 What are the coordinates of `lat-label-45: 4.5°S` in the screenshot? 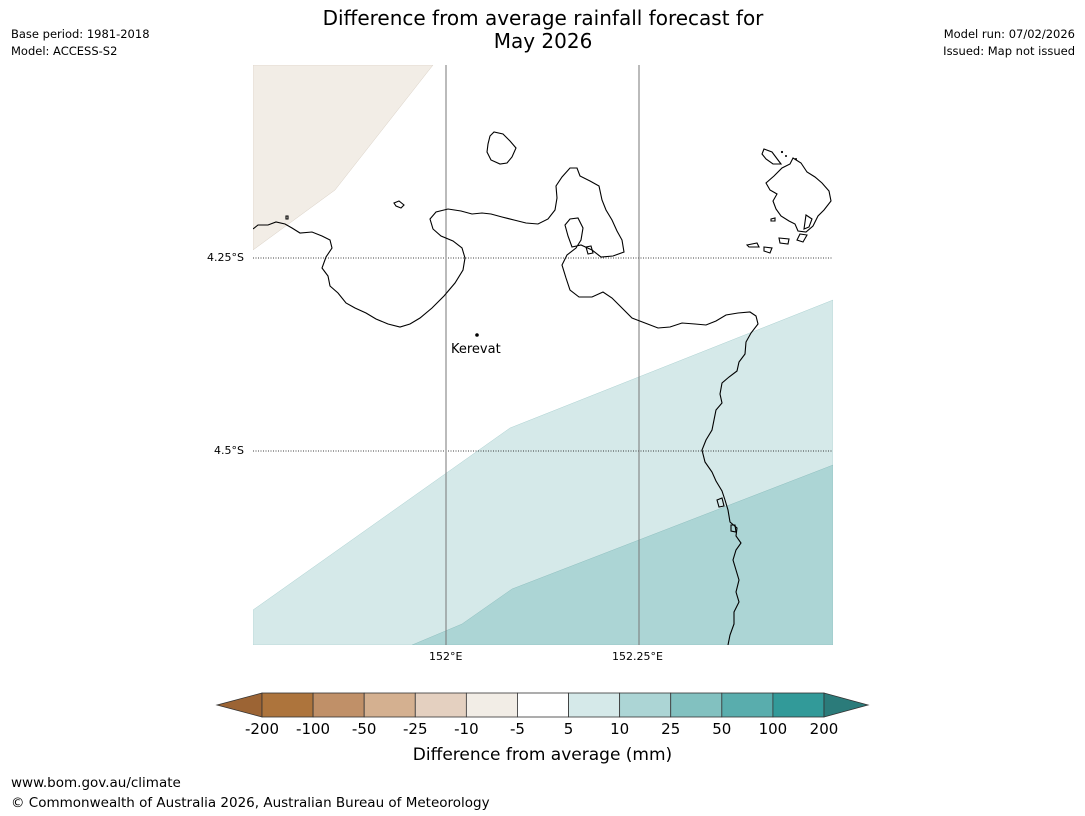 It's located at (229, 450).